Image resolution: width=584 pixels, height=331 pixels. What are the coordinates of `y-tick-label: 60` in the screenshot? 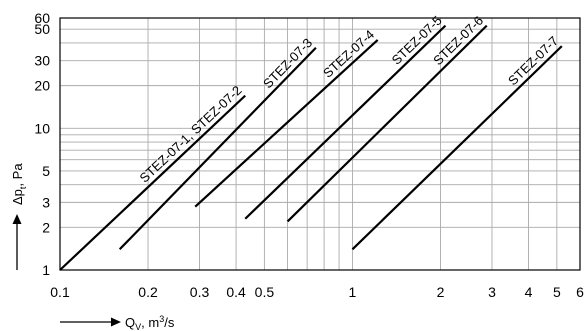 It's located at (42, 18).